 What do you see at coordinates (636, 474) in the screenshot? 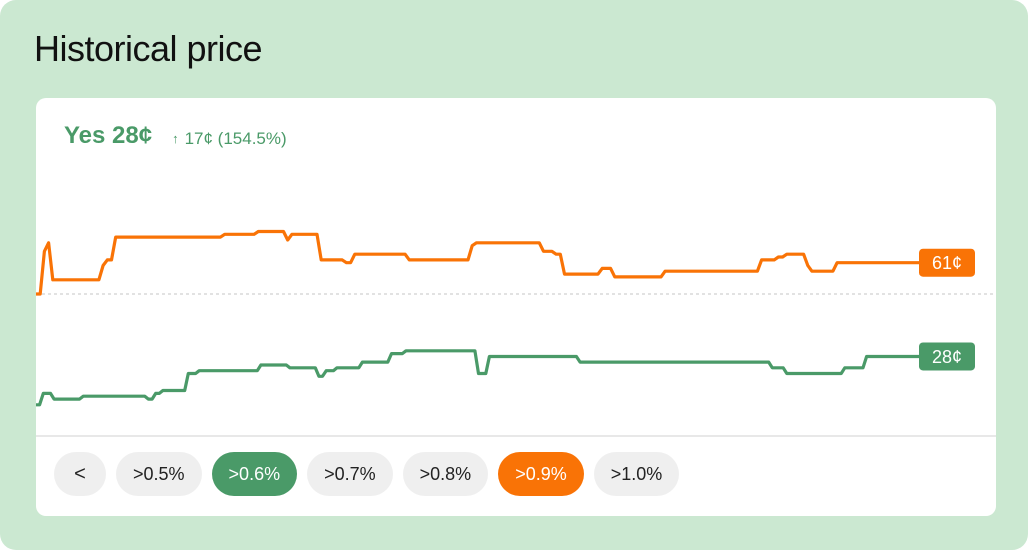
I see `filter-button: >1.0%` at bounding box center [636, 474].